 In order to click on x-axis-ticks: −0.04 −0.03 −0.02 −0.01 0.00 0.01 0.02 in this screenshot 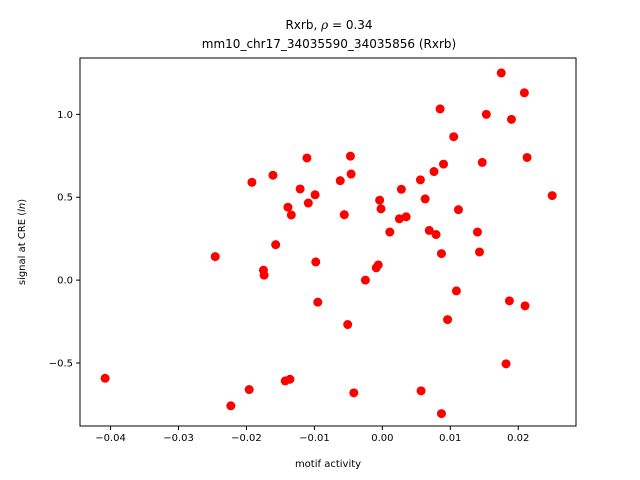, I will do `click(312, 435)`.